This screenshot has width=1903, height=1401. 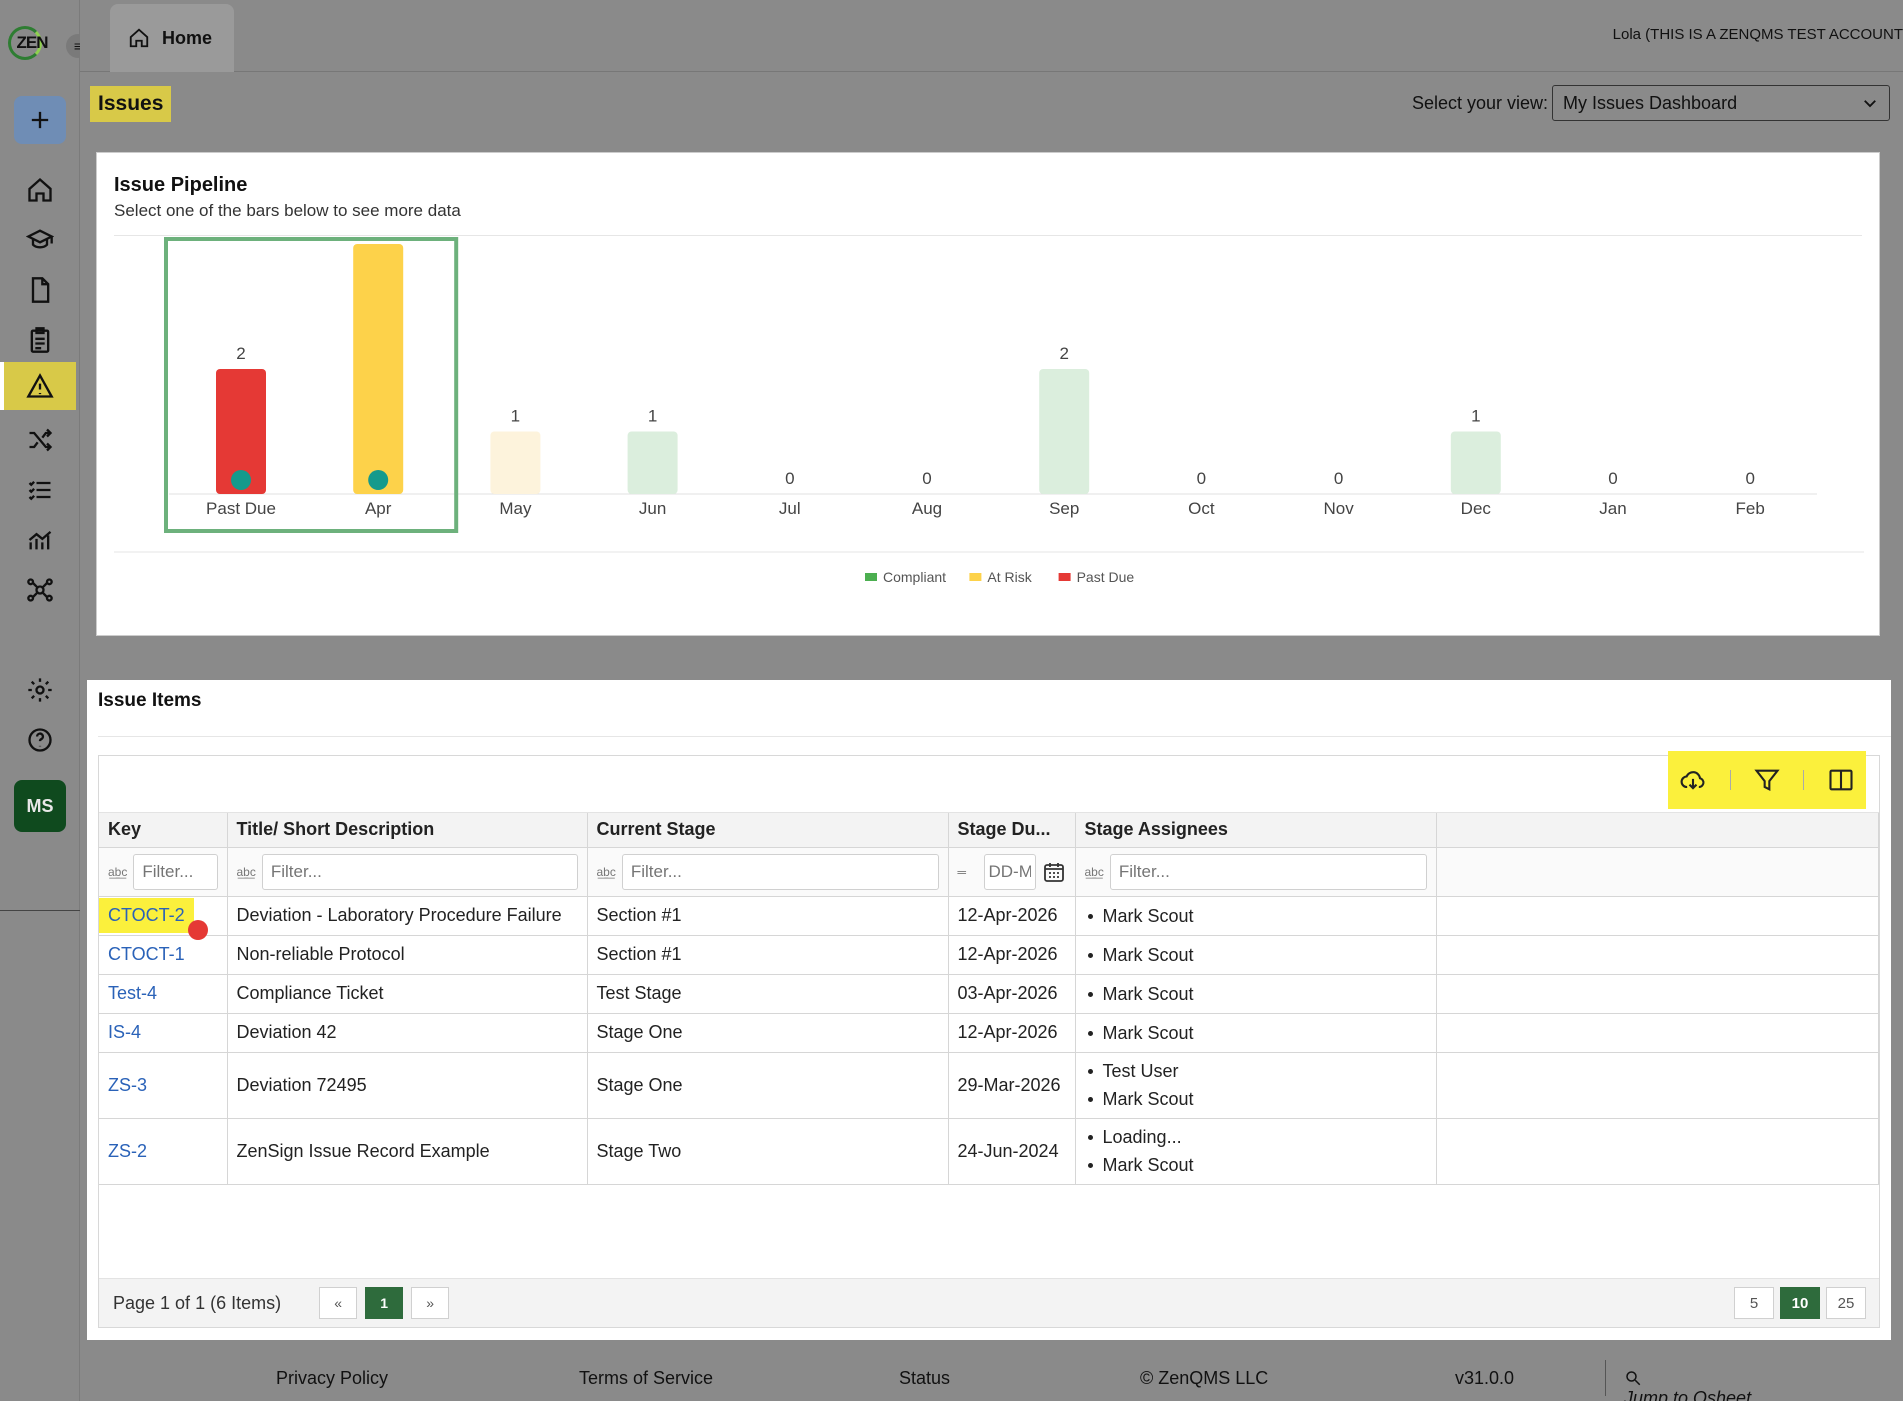 I want to click on chevron-down-icon, so click(x=1870, y=104).